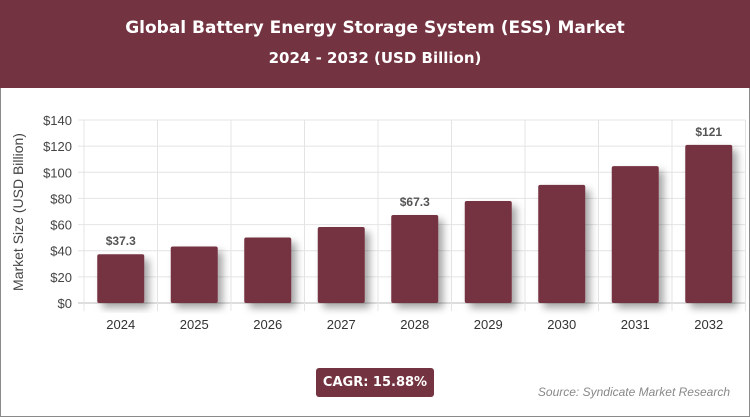 Image resolution: width=750 pixels, height=417 pixels. I want to click on x-tick-label: 2028, so click(414, 324).